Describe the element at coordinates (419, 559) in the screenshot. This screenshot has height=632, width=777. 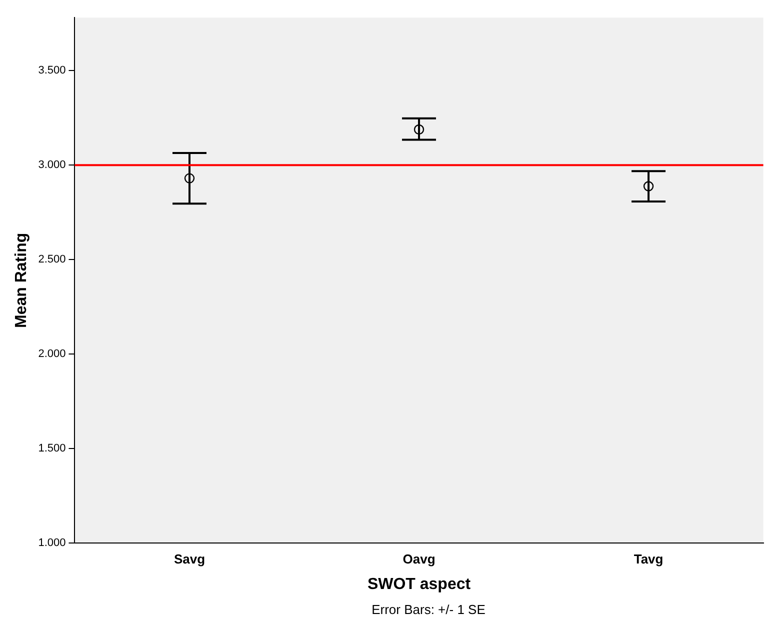
I see `x-tick-label: Oavg` at that location.